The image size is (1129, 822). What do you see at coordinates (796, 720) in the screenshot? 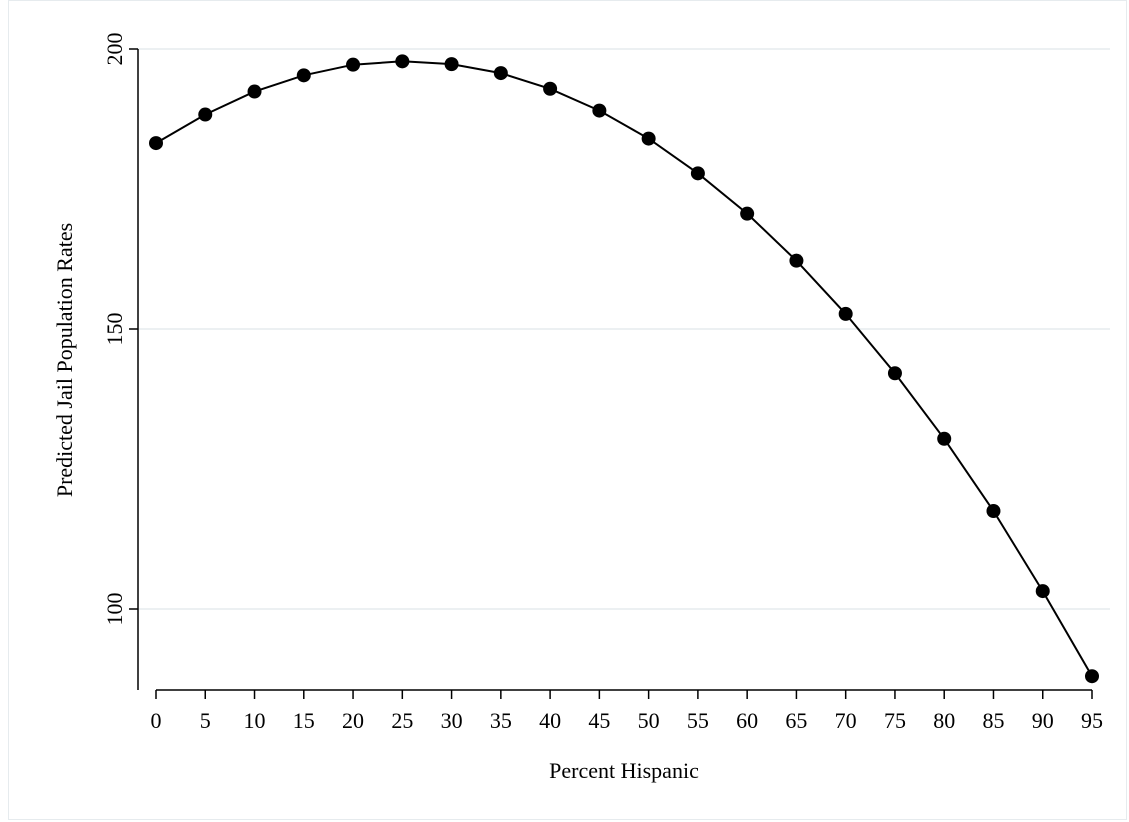
I see `x-tick-label-65: 65` at bounding box center [796, 720].